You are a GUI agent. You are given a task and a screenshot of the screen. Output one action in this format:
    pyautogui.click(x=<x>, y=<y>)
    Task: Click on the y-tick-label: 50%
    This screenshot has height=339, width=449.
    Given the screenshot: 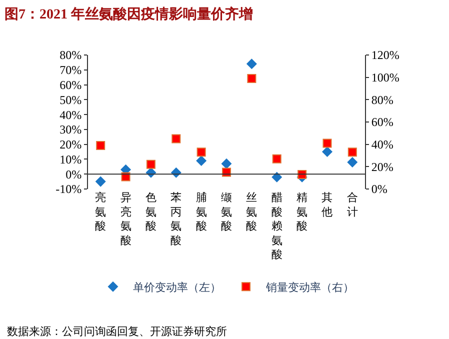 What is the action you would take?
    pyautogui.click(x=71, y=99)
    